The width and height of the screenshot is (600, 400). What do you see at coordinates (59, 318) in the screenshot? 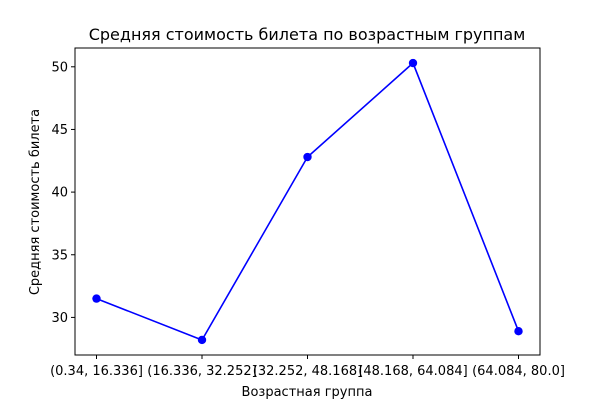
I see `y-tick-label: 30` at bounding box center [59, 318].